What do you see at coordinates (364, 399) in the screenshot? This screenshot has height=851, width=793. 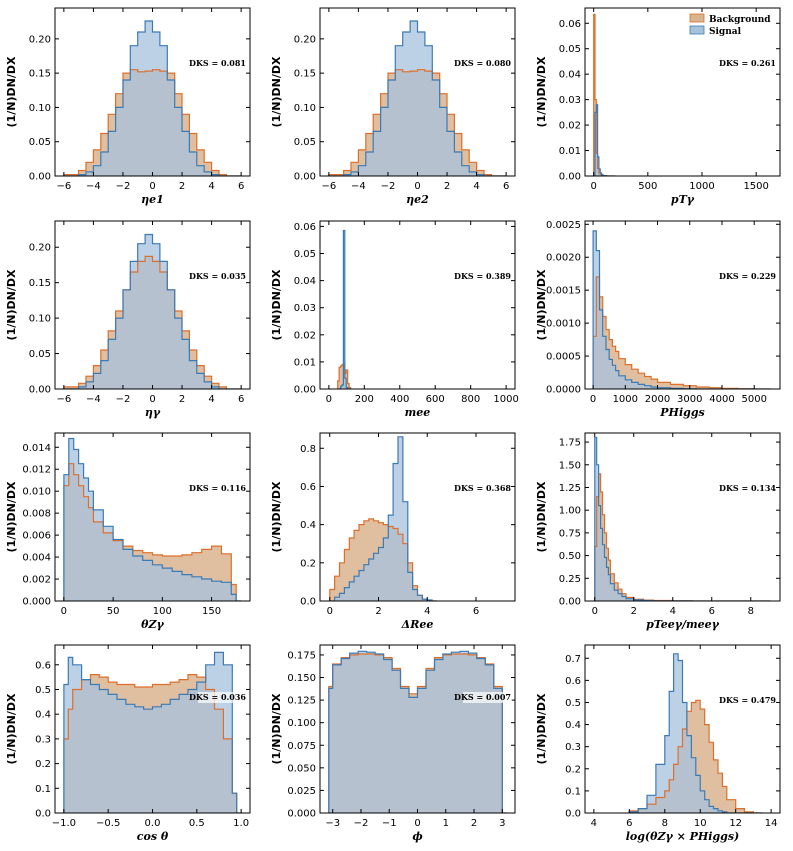 I see `x-tick-label: 200` at bounding box center [364, 399].